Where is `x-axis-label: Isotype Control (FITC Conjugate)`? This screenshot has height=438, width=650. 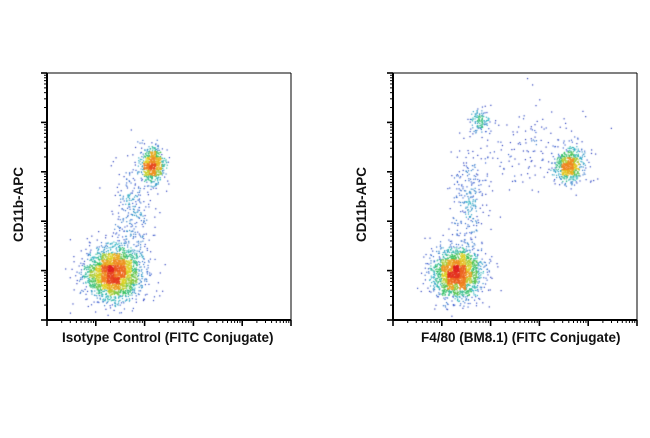
x-axis-label: Isotype Control (FITC Conjugate) is located at coordinates (168, 337).